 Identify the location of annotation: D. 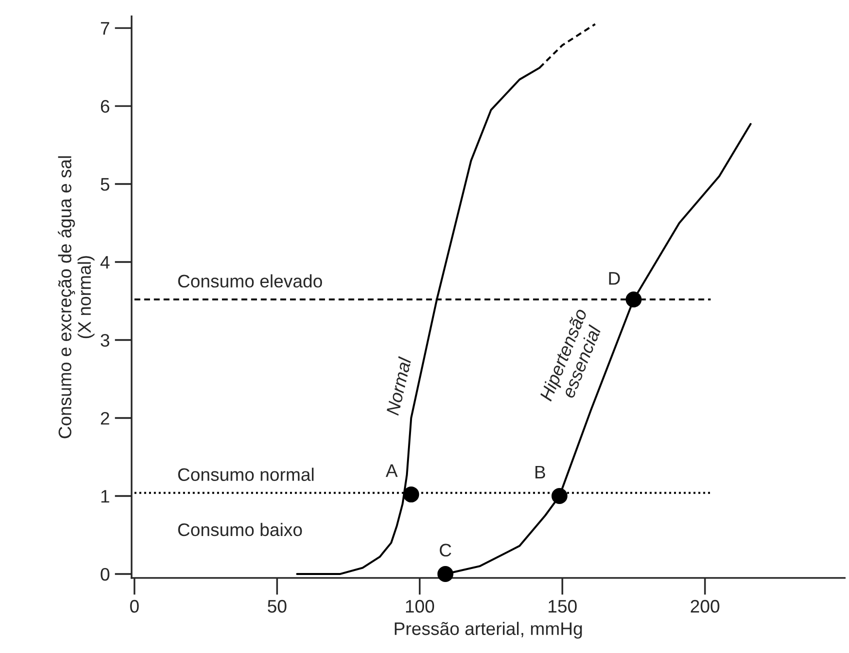
(614, 278).